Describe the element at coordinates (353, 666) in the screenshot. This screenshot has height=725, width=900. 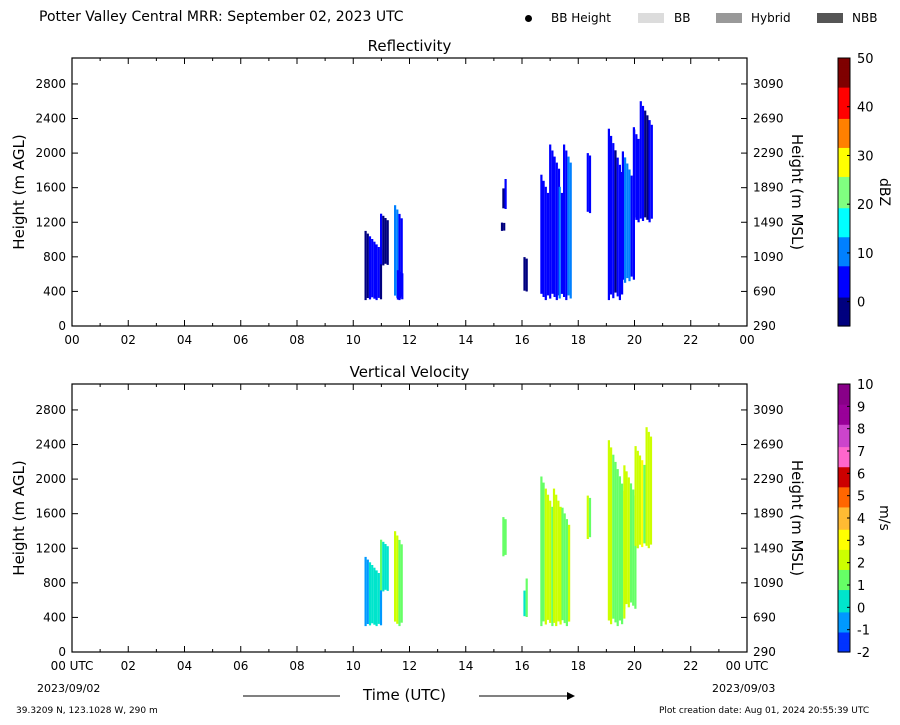
I see `panel2-x-tick-label: 10` at that location.